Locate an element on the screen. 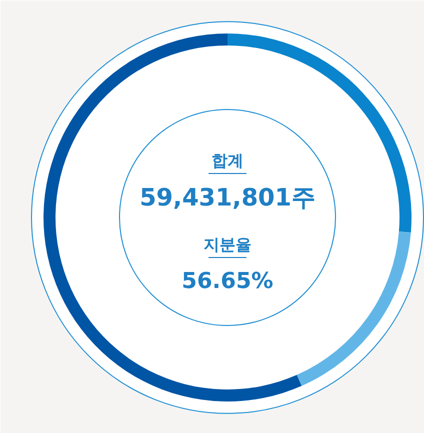 The width and height of the screenshot is (424, 433). text: 56.65% is located at coordinates (228, 281).